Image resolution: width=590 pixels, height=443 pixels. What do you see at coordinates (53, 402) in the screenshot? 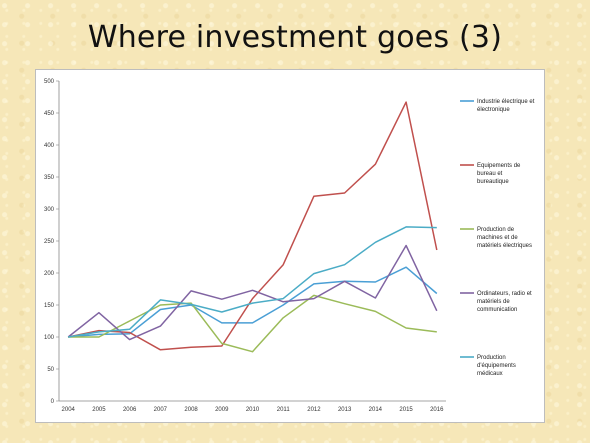
I see `y-tick-label: 0` at bounding box center [53, 402].